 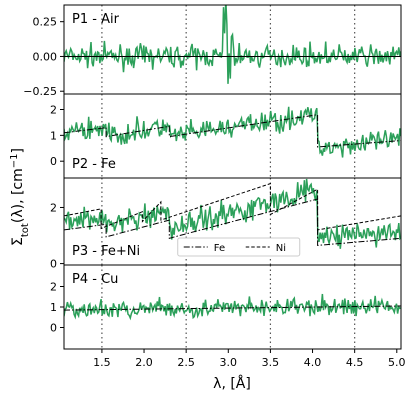 I want to click on series-fe-line, so click(x=232, y=222).